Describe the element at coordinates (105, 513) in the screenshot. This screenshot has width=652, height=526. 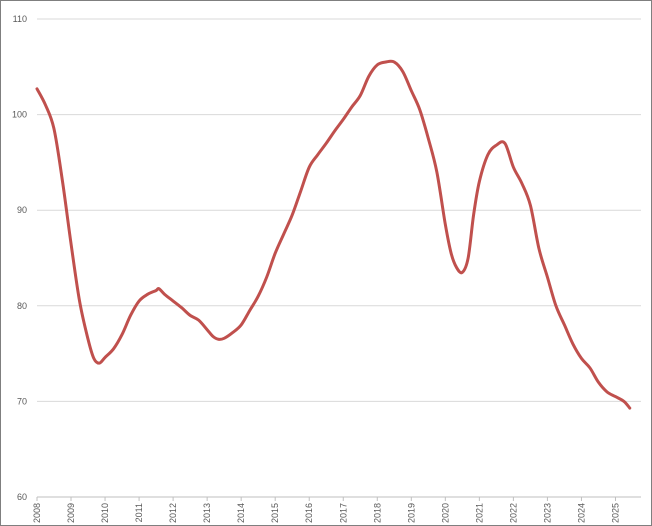
I see `x-tick-label: 2010` at that location.